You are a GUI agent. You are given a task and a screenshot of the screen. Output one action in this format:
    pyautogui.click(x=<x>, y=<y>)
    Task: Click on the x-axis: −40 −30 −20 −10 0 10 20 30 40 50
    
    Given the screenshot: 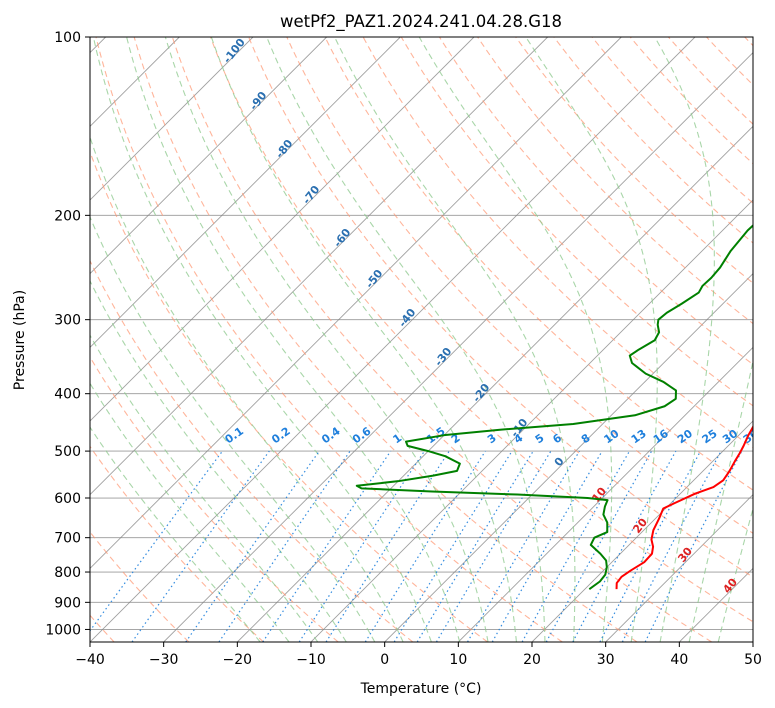 What is the action you would take?
    pyautogui.click(x=418, y=655)
    